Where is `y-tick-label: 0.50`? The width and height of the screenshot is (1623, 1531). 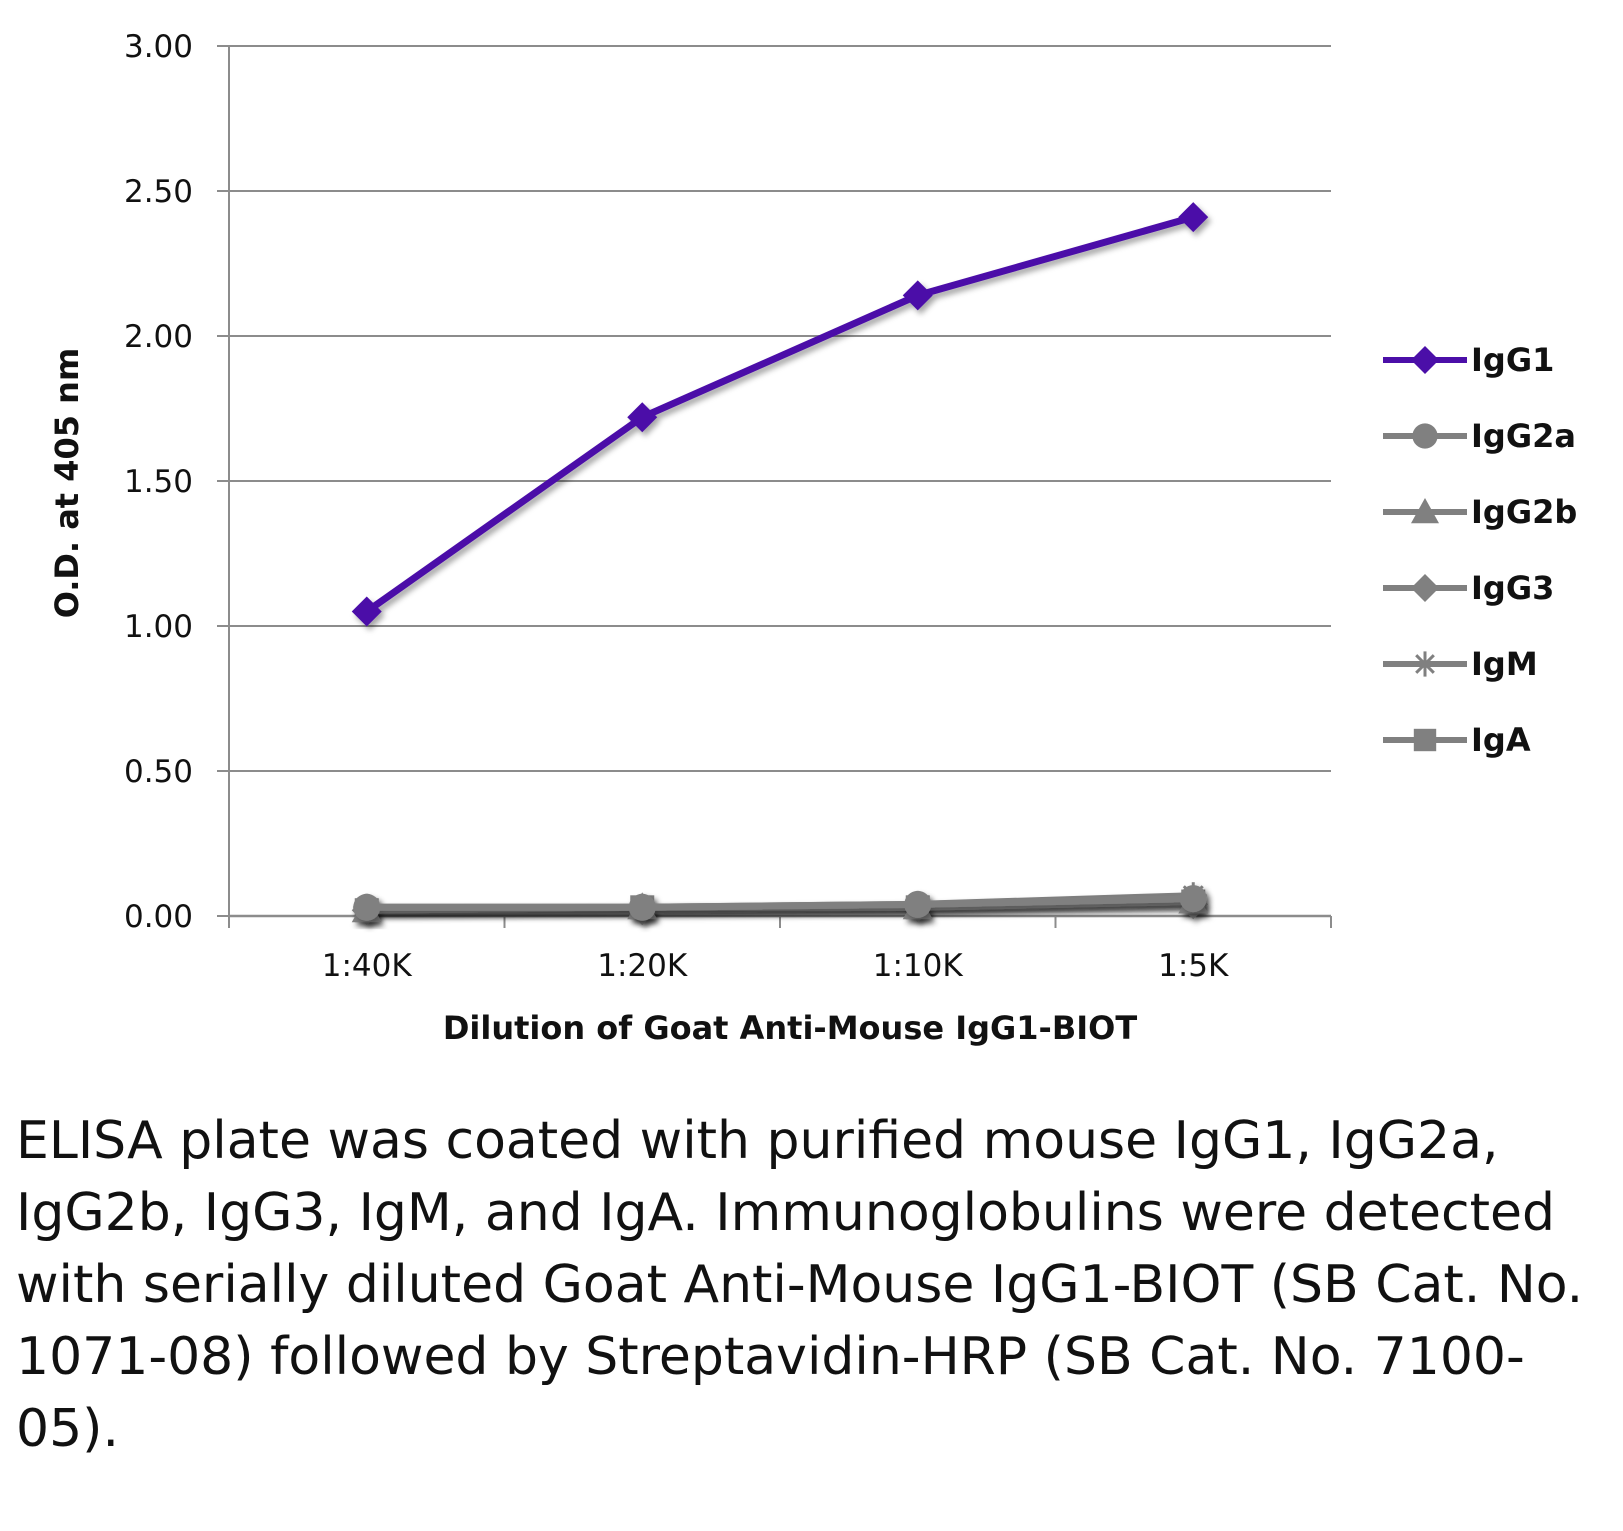 y-tick-label: 0.50 is located at coordinates (158, 772).